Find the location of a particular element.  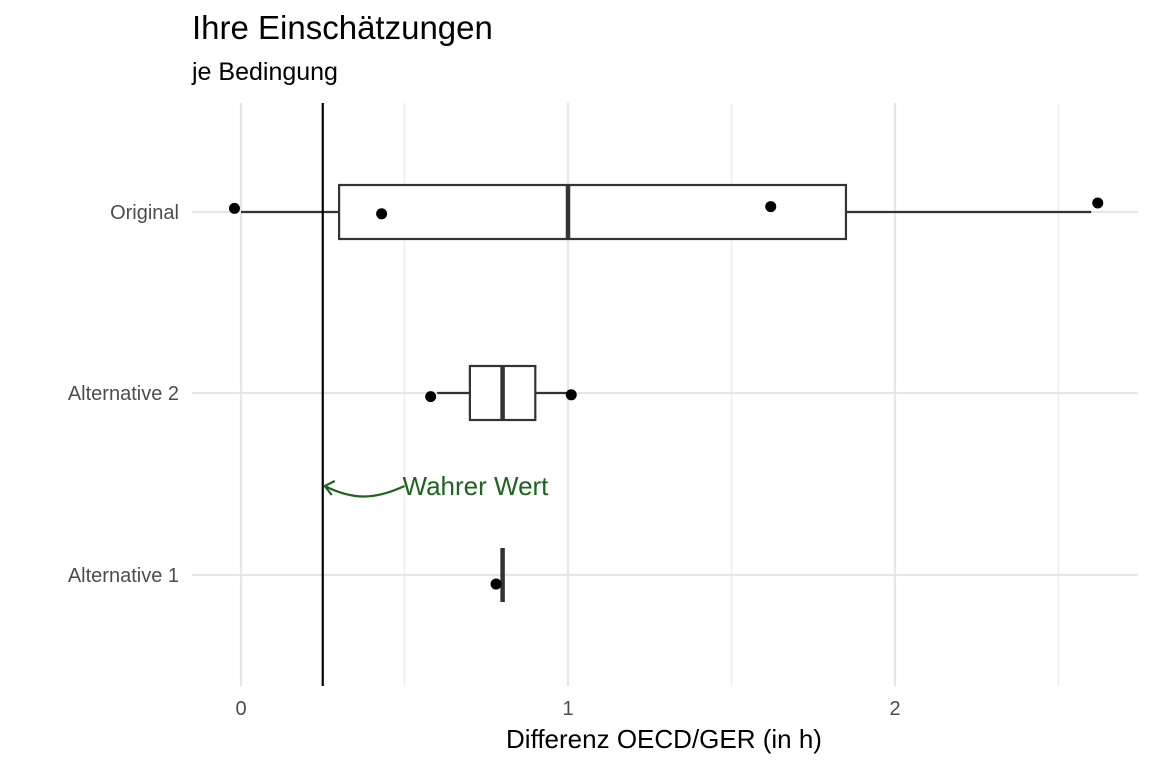

x-tick-label: 2 is located at coordinates (894, 709).